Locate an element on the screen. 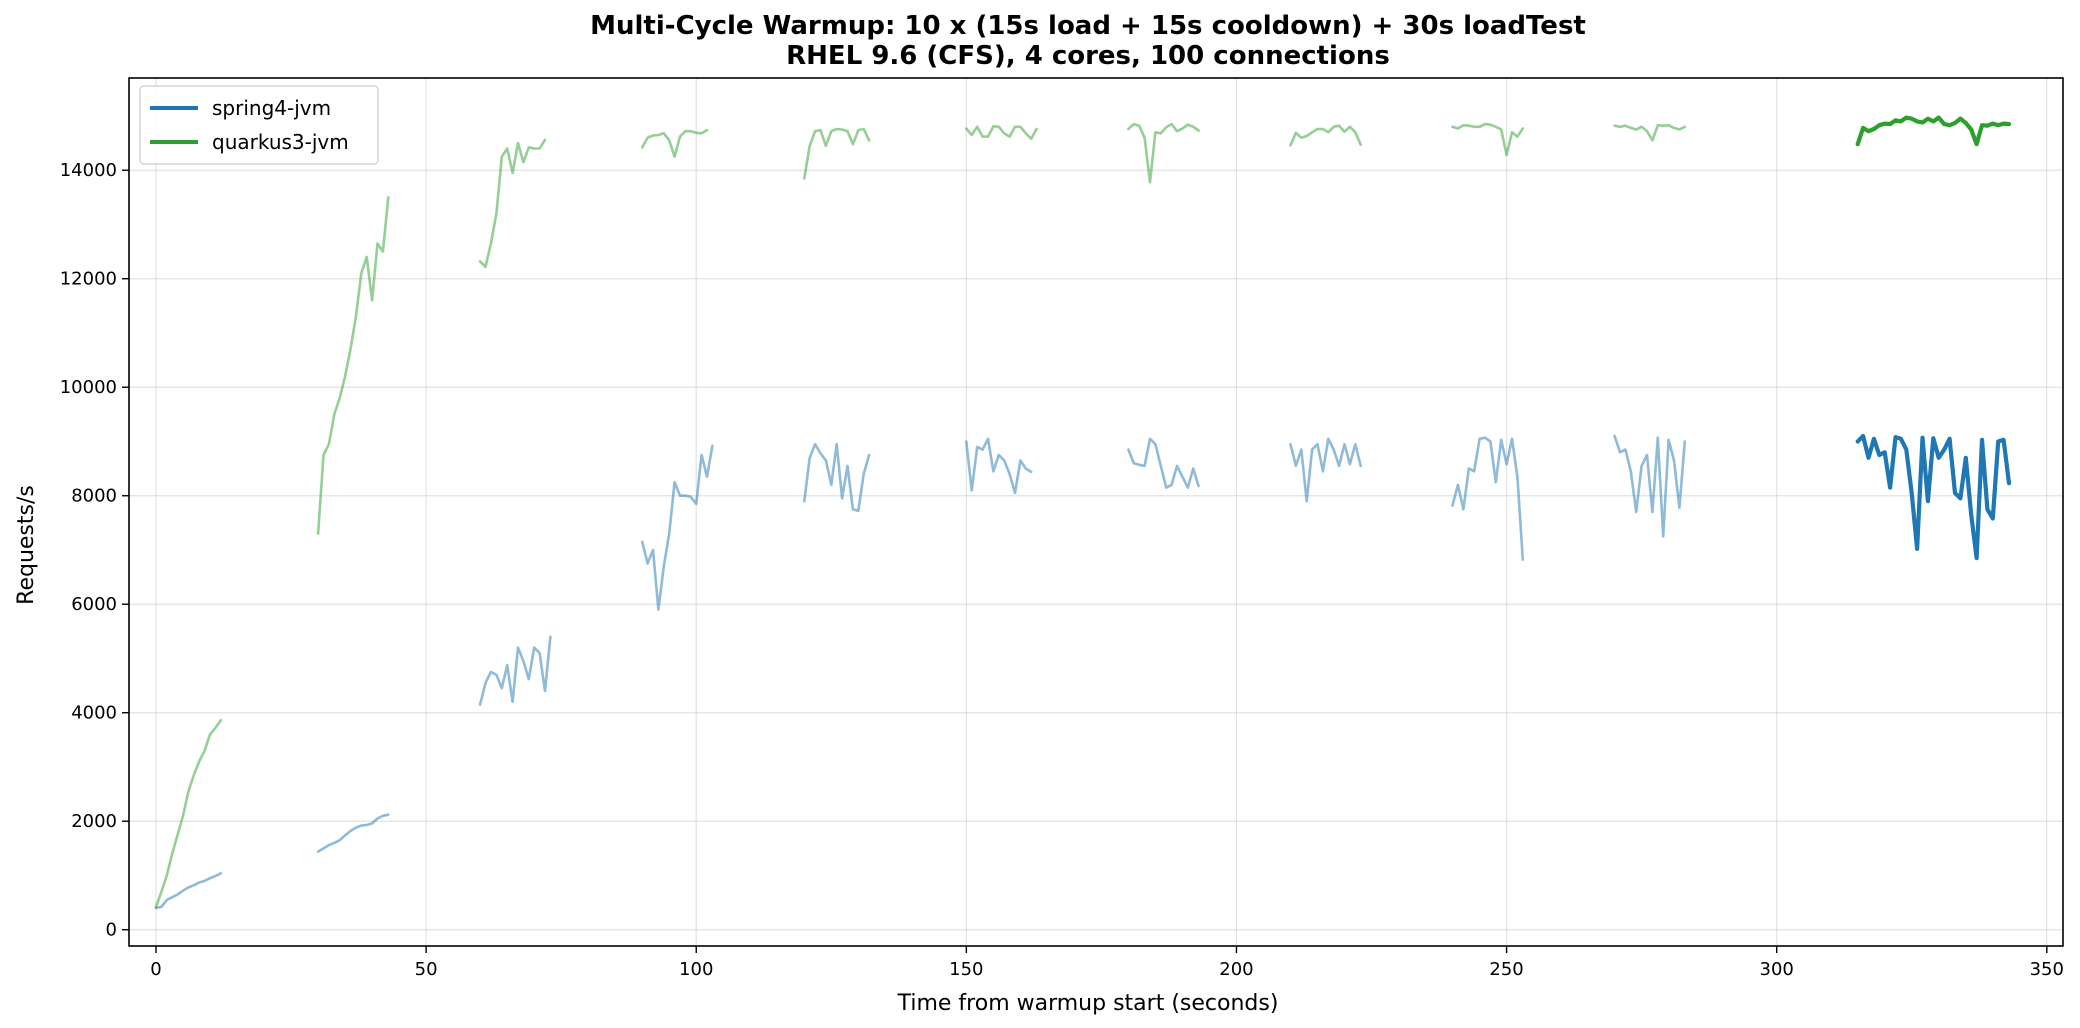 Image resolution: width=2080 pixels, height=1028 pixels. x-tick-label: 50 is located at coordinates (426, 969).